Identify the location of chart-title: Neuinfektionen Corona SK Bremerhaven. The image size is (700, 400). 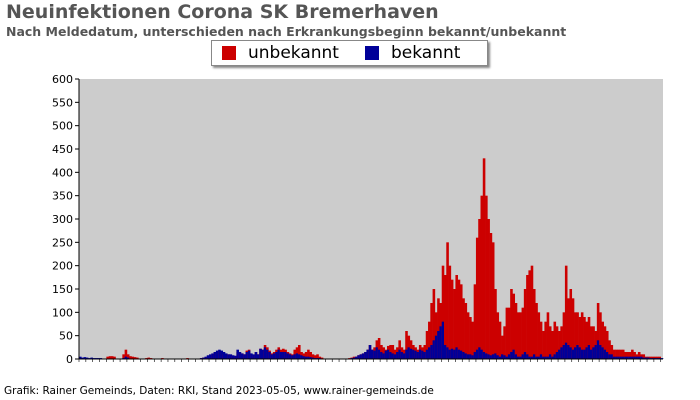
(222, 12).